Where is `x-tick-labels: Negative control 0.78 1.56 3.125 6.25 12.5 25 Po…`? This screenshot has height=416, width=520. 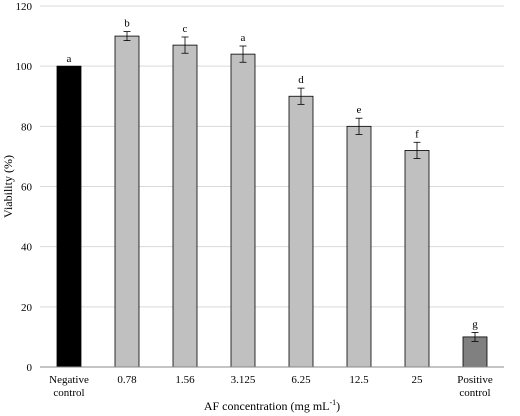 x-tick-labels: Negative control 0.78 1.56 3.125 6.25 12.5 25 Po… is located at coordinates (271, 386).